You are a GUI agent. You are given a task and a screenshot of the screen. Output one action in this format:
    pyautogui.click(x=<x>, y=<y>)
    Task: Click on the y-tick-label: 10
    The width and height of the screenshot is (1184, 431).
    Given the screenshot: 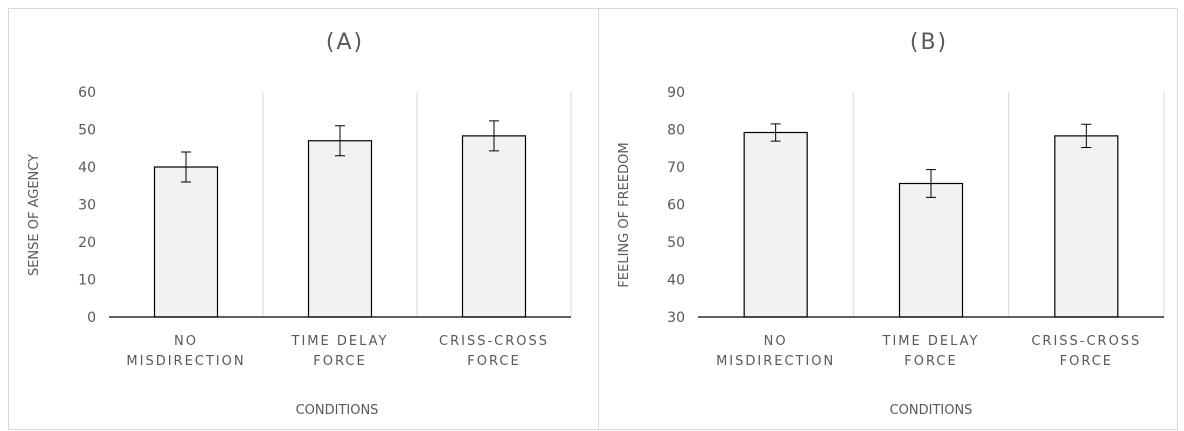 What is the action you would take?
    pyautogui.click(x=87, y=281)
    